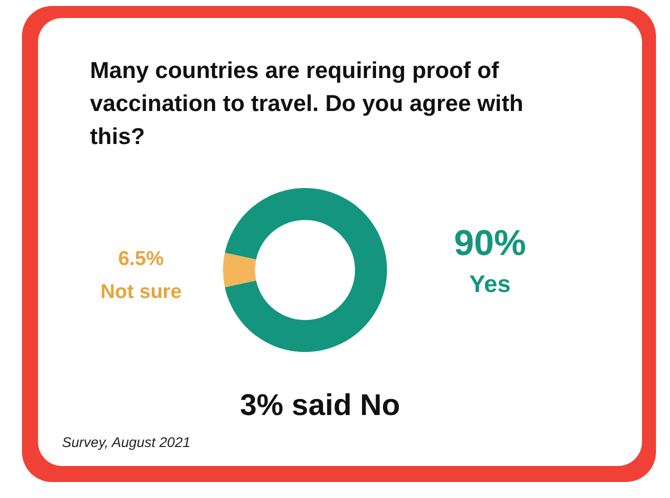 Image resolution: width=670 pixels, height=498 pixels. I want to click on text: Survey, August 2021, so click(126, 442).